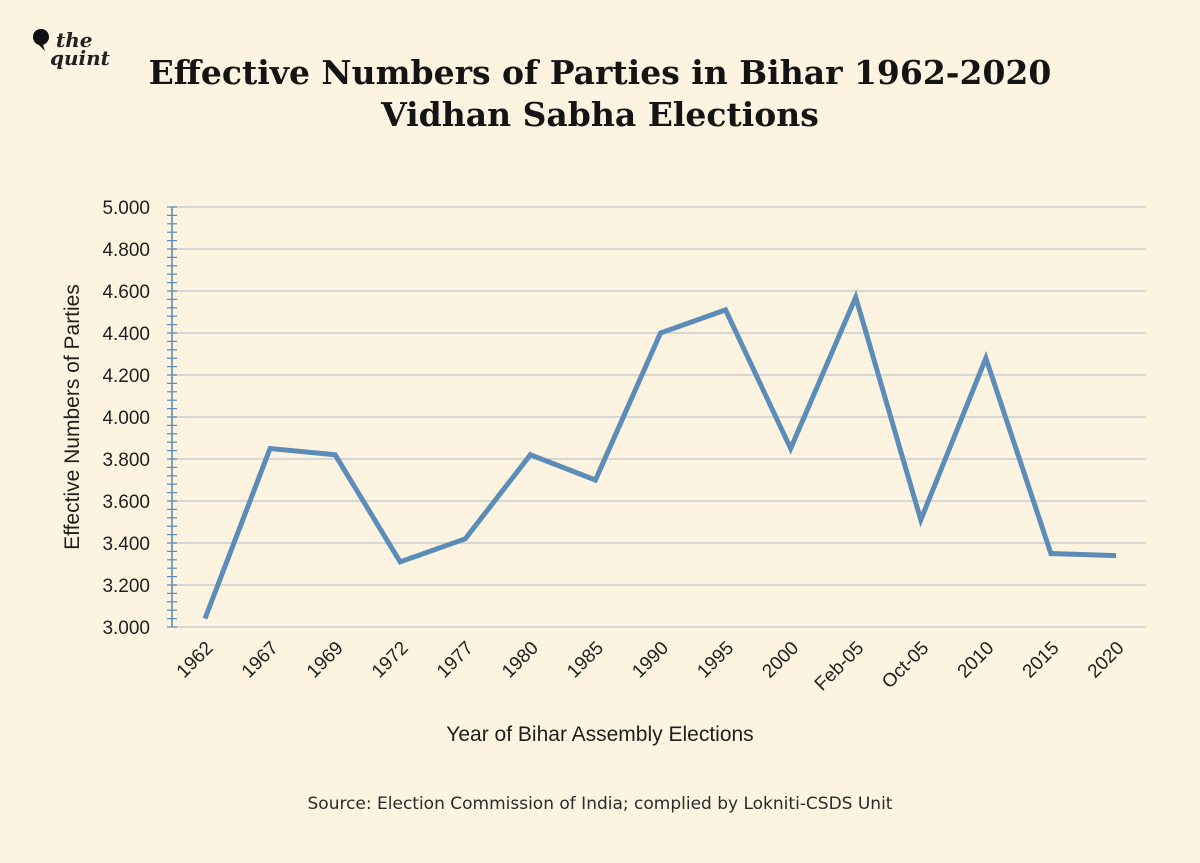 The width and height of the screenshot is (1200, 863). Describe the element at coordinates (126, 376) in the screenshot. I see `y-tick-label: 4.200` at that location.